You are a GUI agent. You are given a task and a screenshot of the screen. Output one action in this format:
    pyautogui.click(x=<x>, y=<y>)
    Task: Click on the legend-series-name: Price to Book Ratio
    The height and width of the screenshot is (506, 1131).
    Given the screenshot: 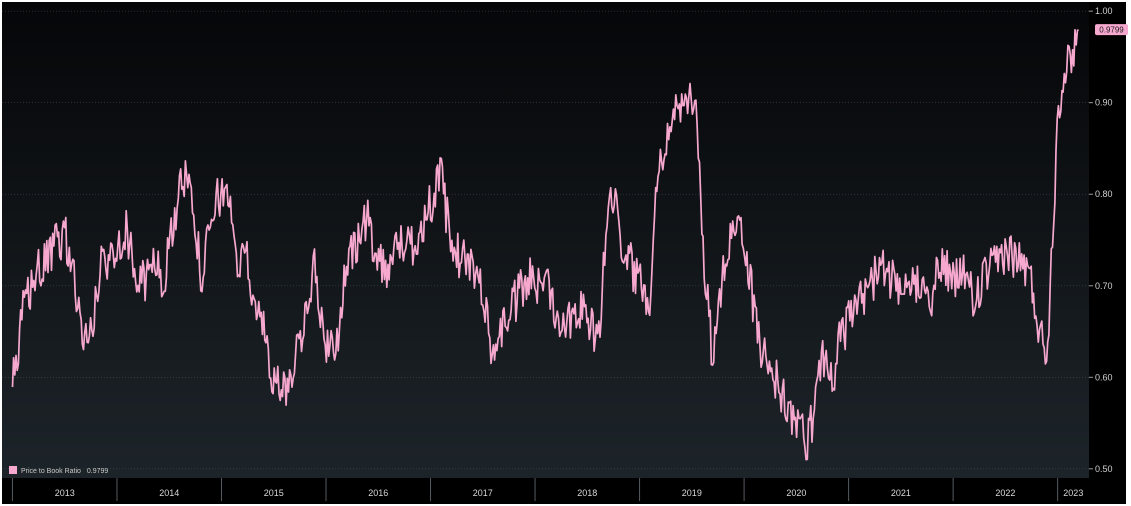 What is the action you would take?
    pyautogui.click(x=51, y=471)
    